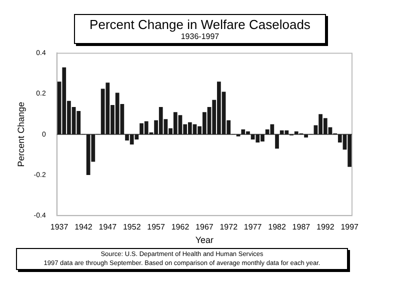 This screenshot has width=400, height=305. I want to click on x-tick-label: 1997, so click(350, 227).